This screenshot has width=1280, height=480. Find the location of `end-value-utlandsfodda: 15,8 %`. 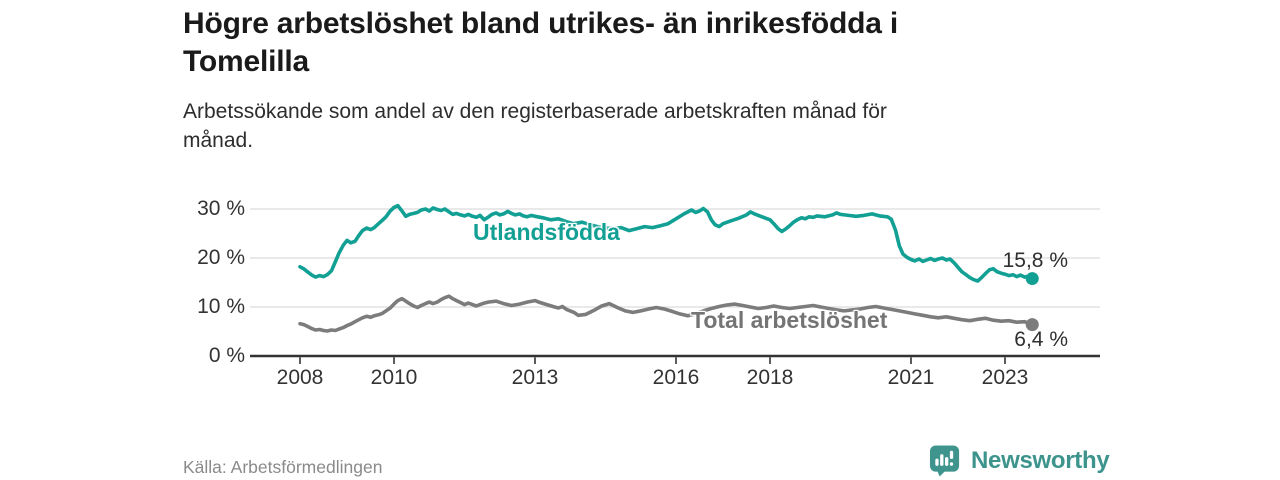

end-value-utlandsfodda: 15,8 % is located at coordinates (1035, 260).